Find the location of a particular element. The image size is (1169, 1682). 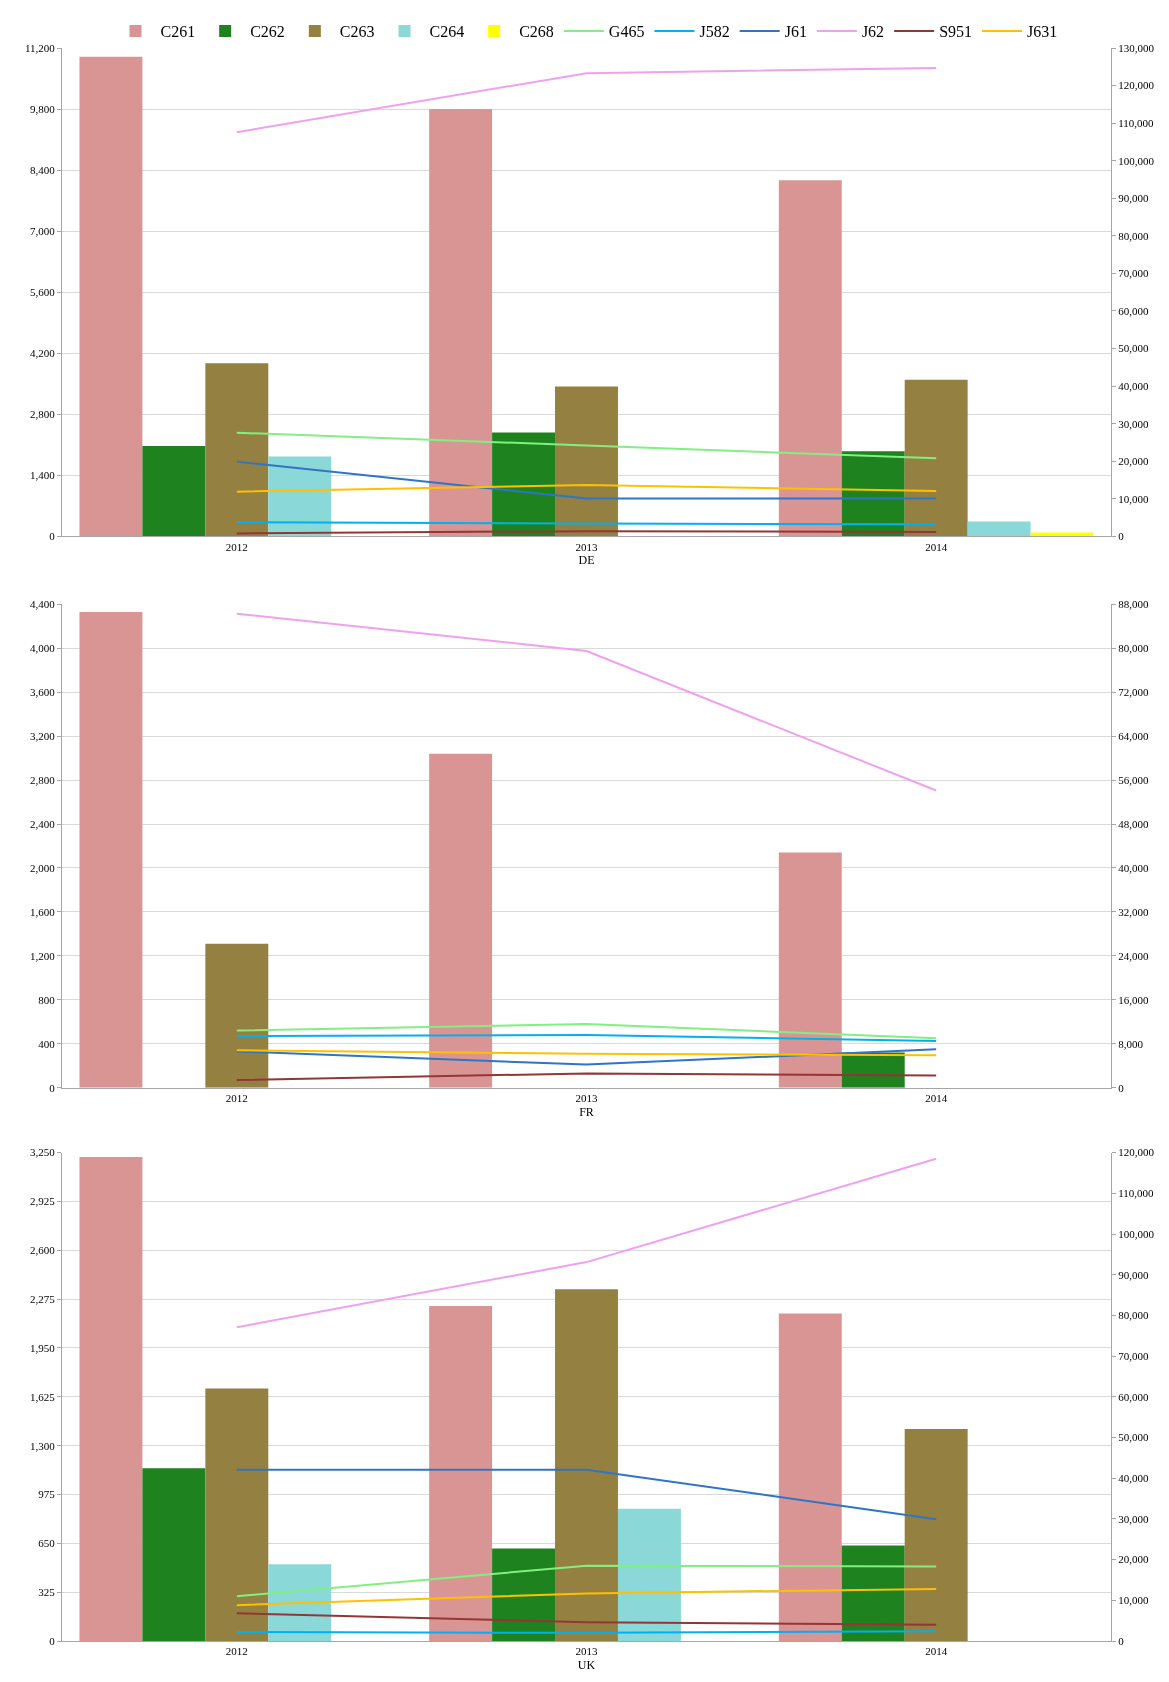

y-tick-label: 975 is located at coordinates (47, 1494).